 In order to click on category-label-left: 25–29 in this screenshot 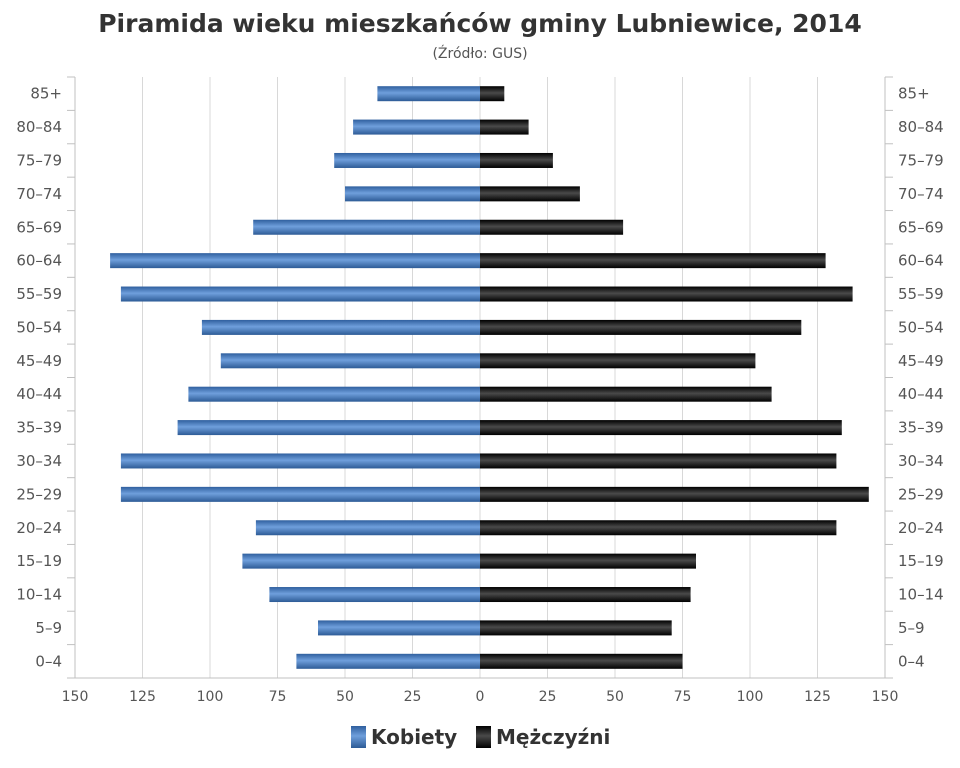, I will do `click(39, 494)`.